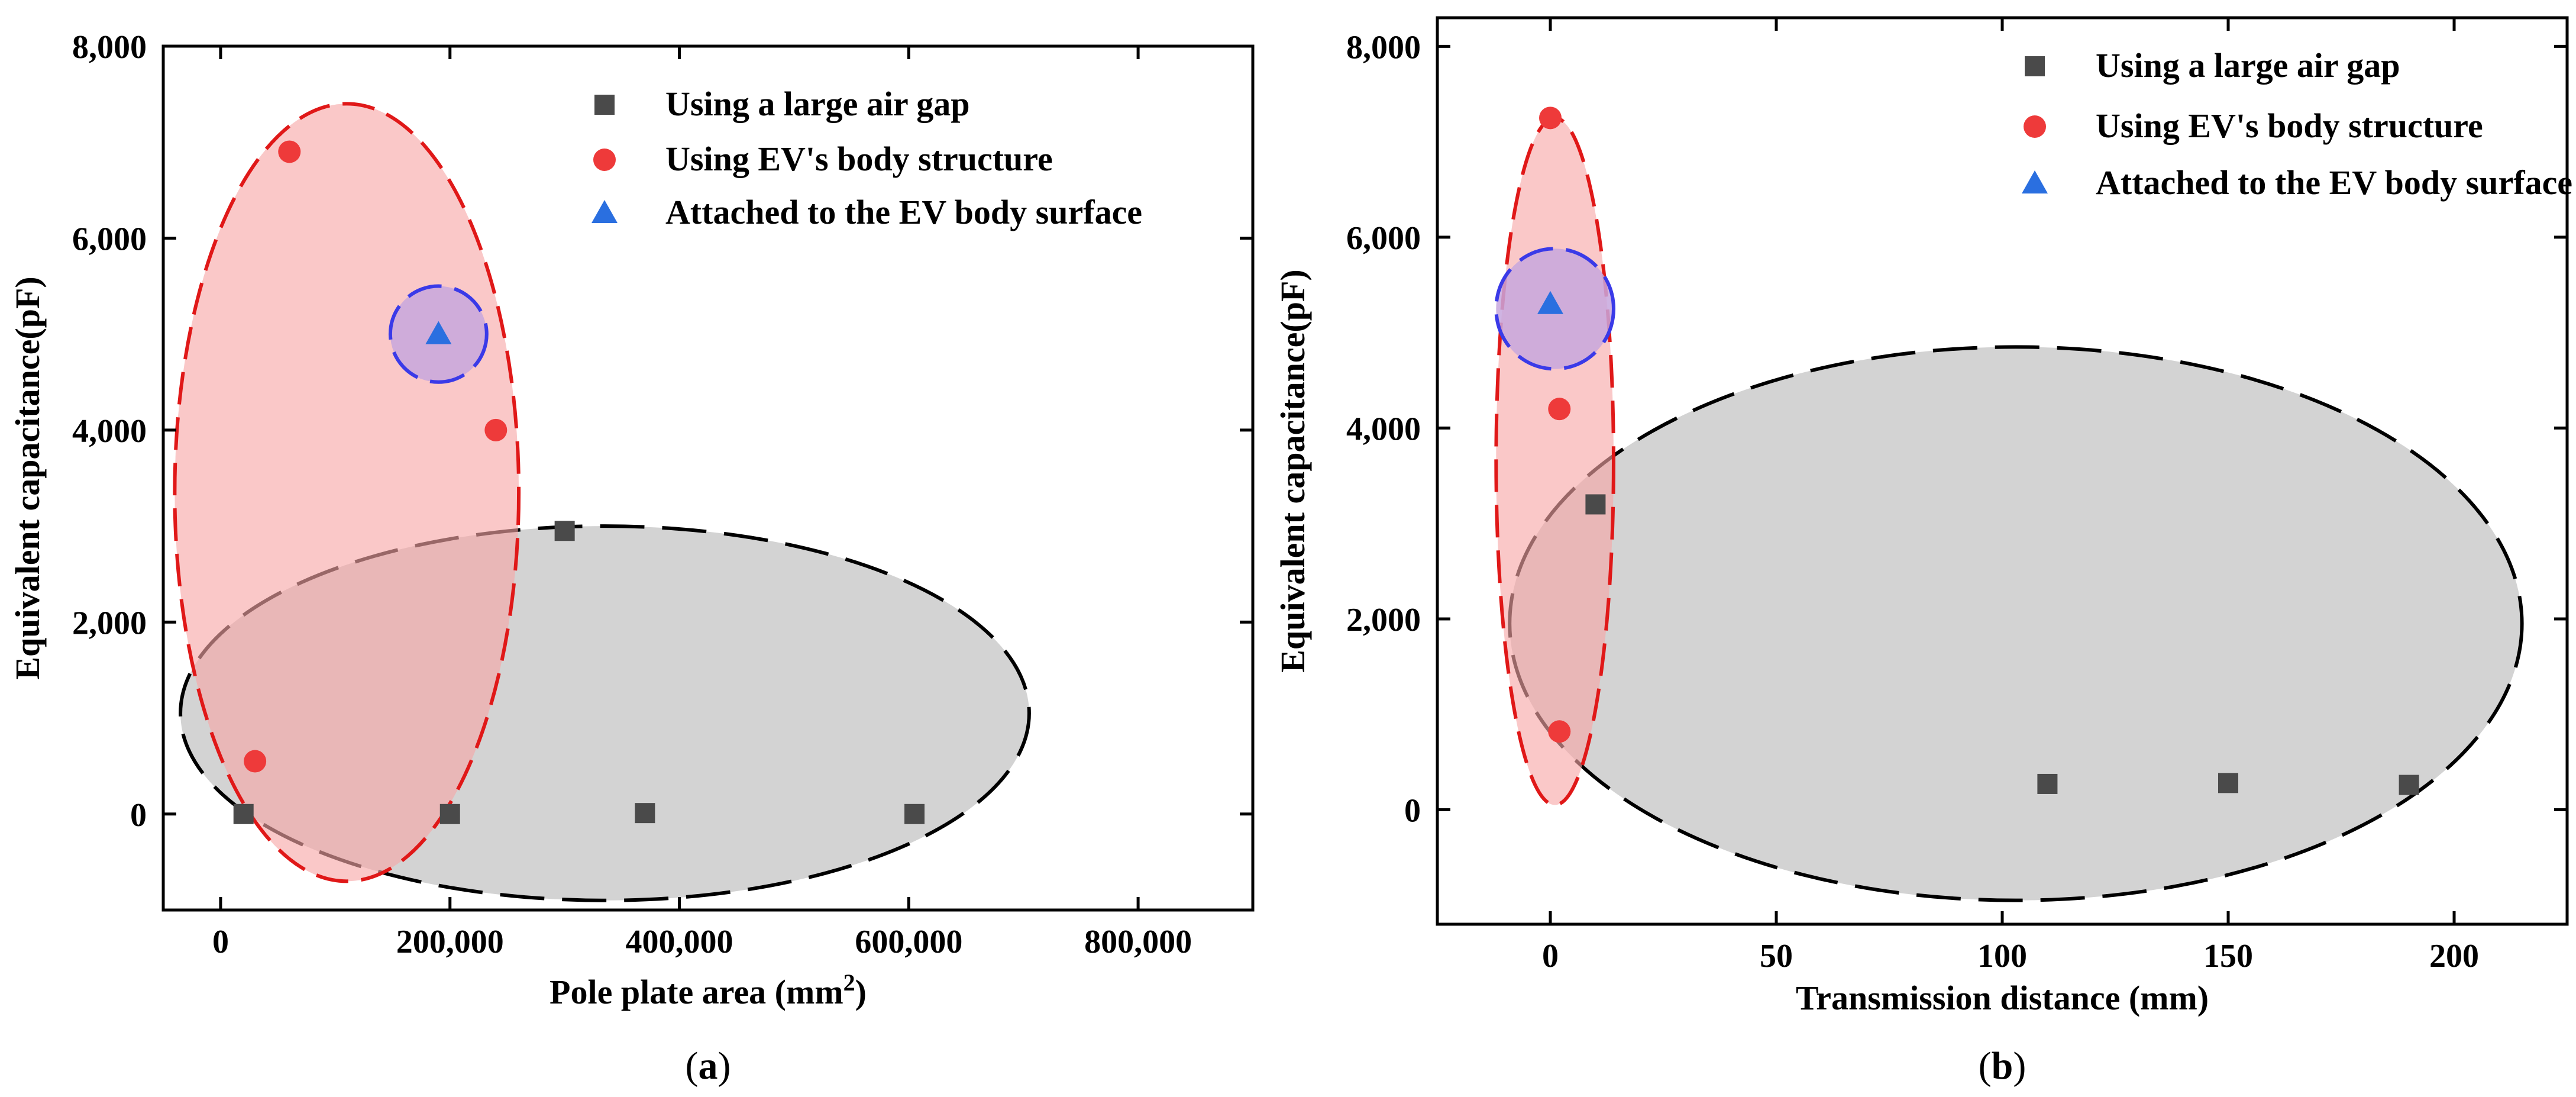  I want to click on x-tick-label: 400,000, so click(679, 942).